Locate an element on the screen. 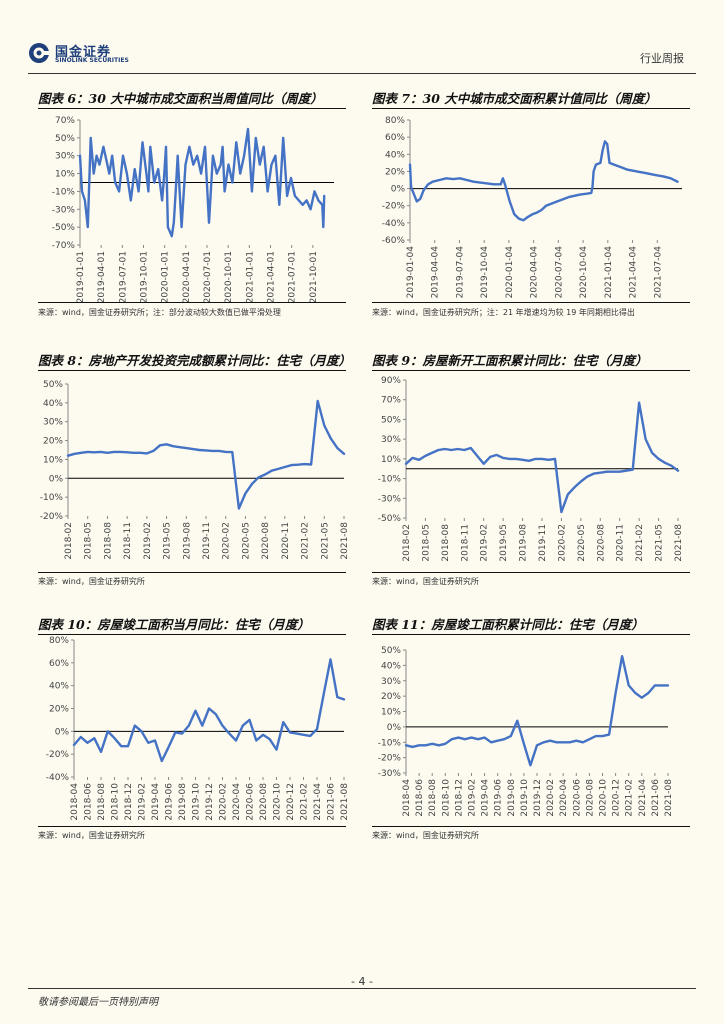 This screenshot has width=724, height=1024. x-tick-label: 2019-01-04 is located at coordinates (411, 272).